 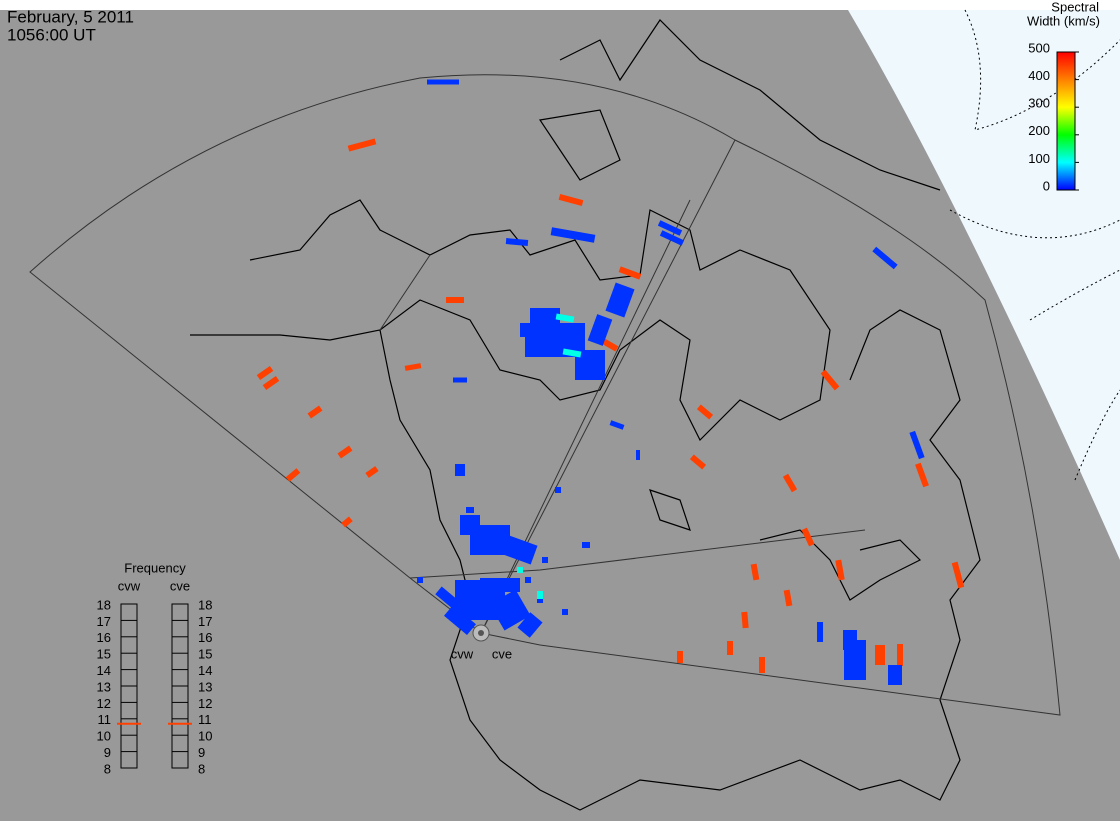 I want to click on colorbar-title: Width (km/s), so click(x=1063, y=20).